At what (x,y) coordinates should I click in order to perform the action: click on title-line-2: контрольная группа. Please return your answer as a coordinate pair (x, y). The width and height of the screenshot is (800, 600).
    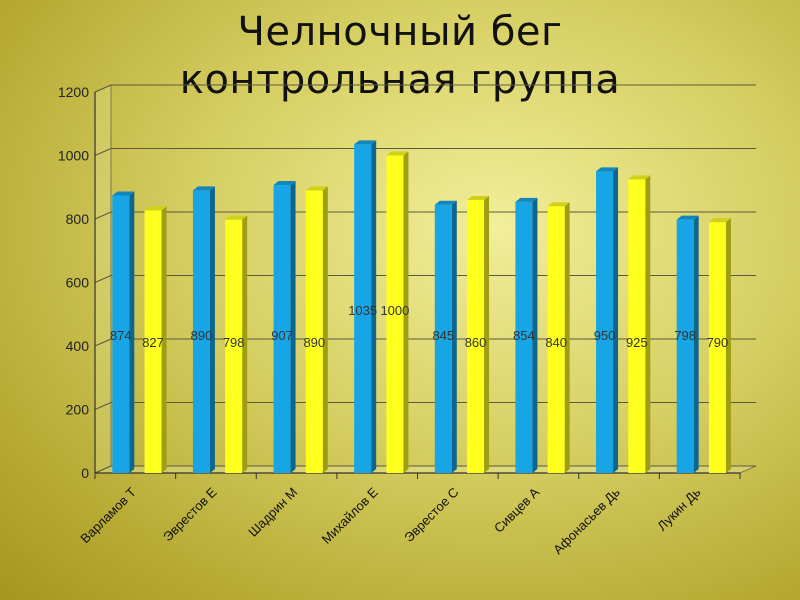
    Looking at the image, I should click on (400, 80).